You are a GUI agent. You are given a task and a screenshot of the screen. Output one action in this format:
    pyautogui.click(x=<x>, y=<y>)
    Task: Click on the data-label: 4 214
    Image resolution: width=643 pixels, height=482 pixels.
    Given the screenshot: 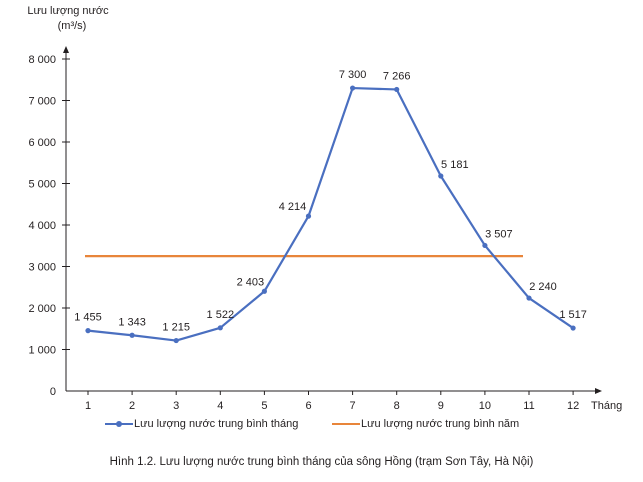 What is the action you would take?
    pyautogui.click(x=293, y=207)
    